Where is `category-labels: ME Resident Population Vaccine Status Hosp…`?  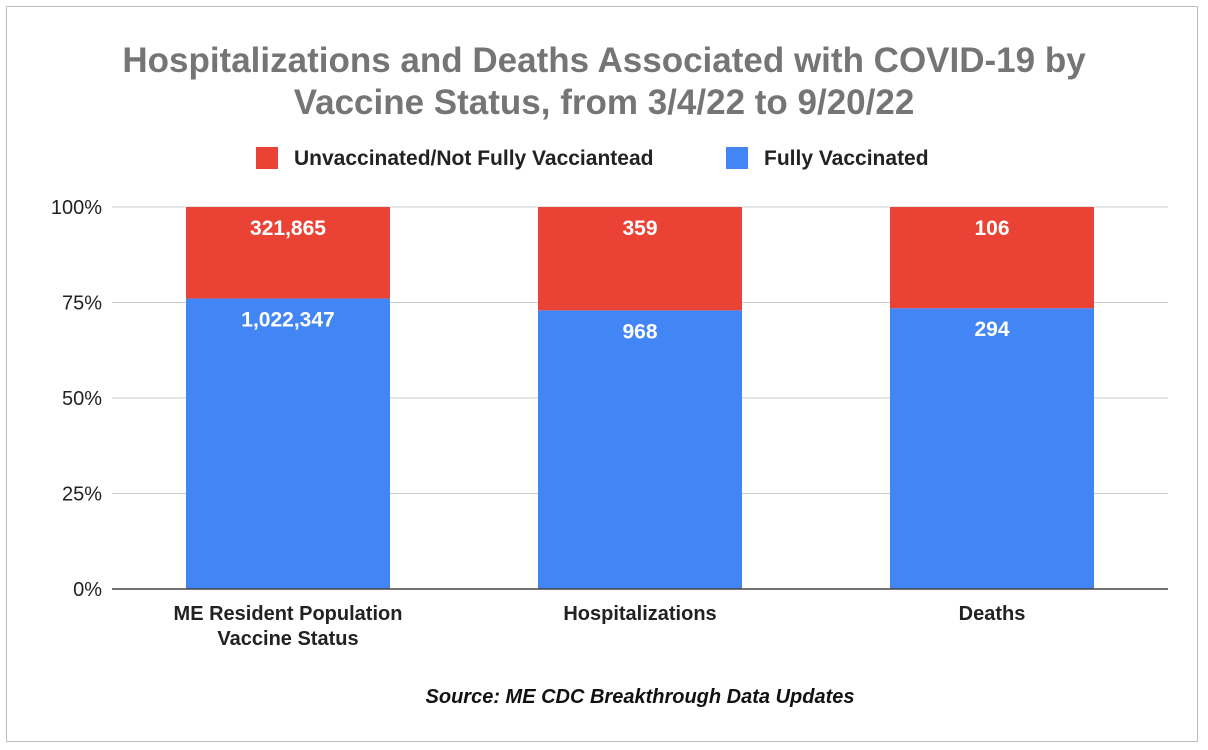 category-labels: ME Resident Population Vaccine Status Hosp… is located at coordinates (600, 626).